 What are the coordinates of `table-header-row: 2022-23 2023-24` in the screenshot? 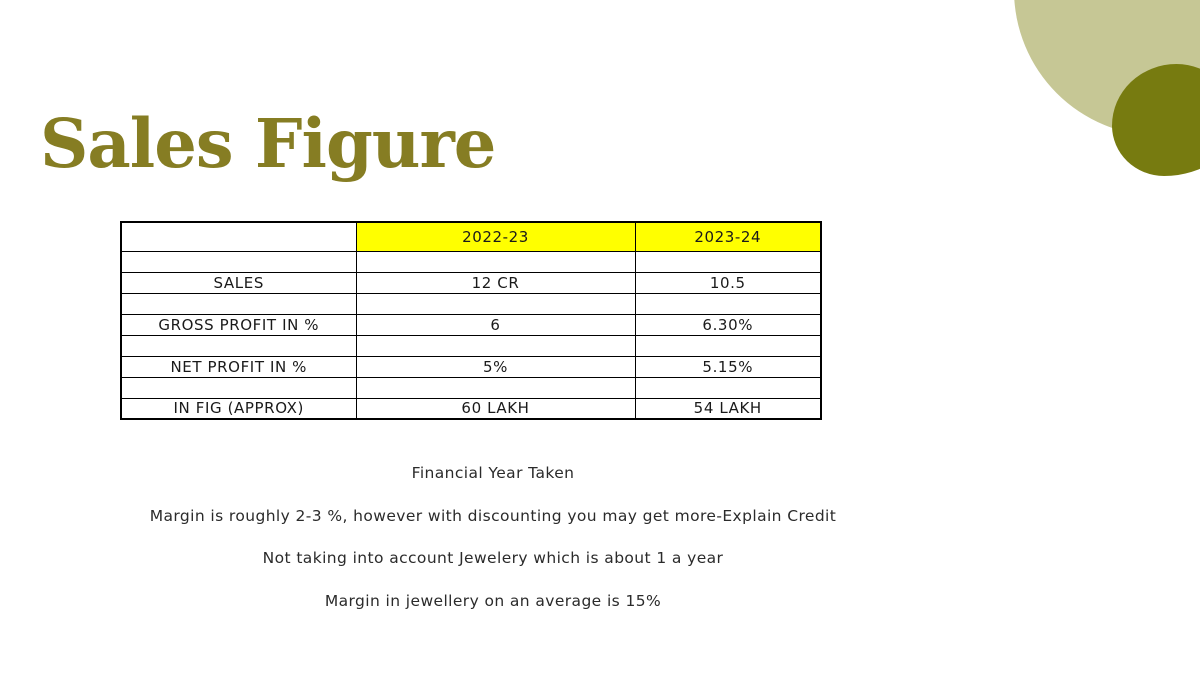 It's located at (471, 236).